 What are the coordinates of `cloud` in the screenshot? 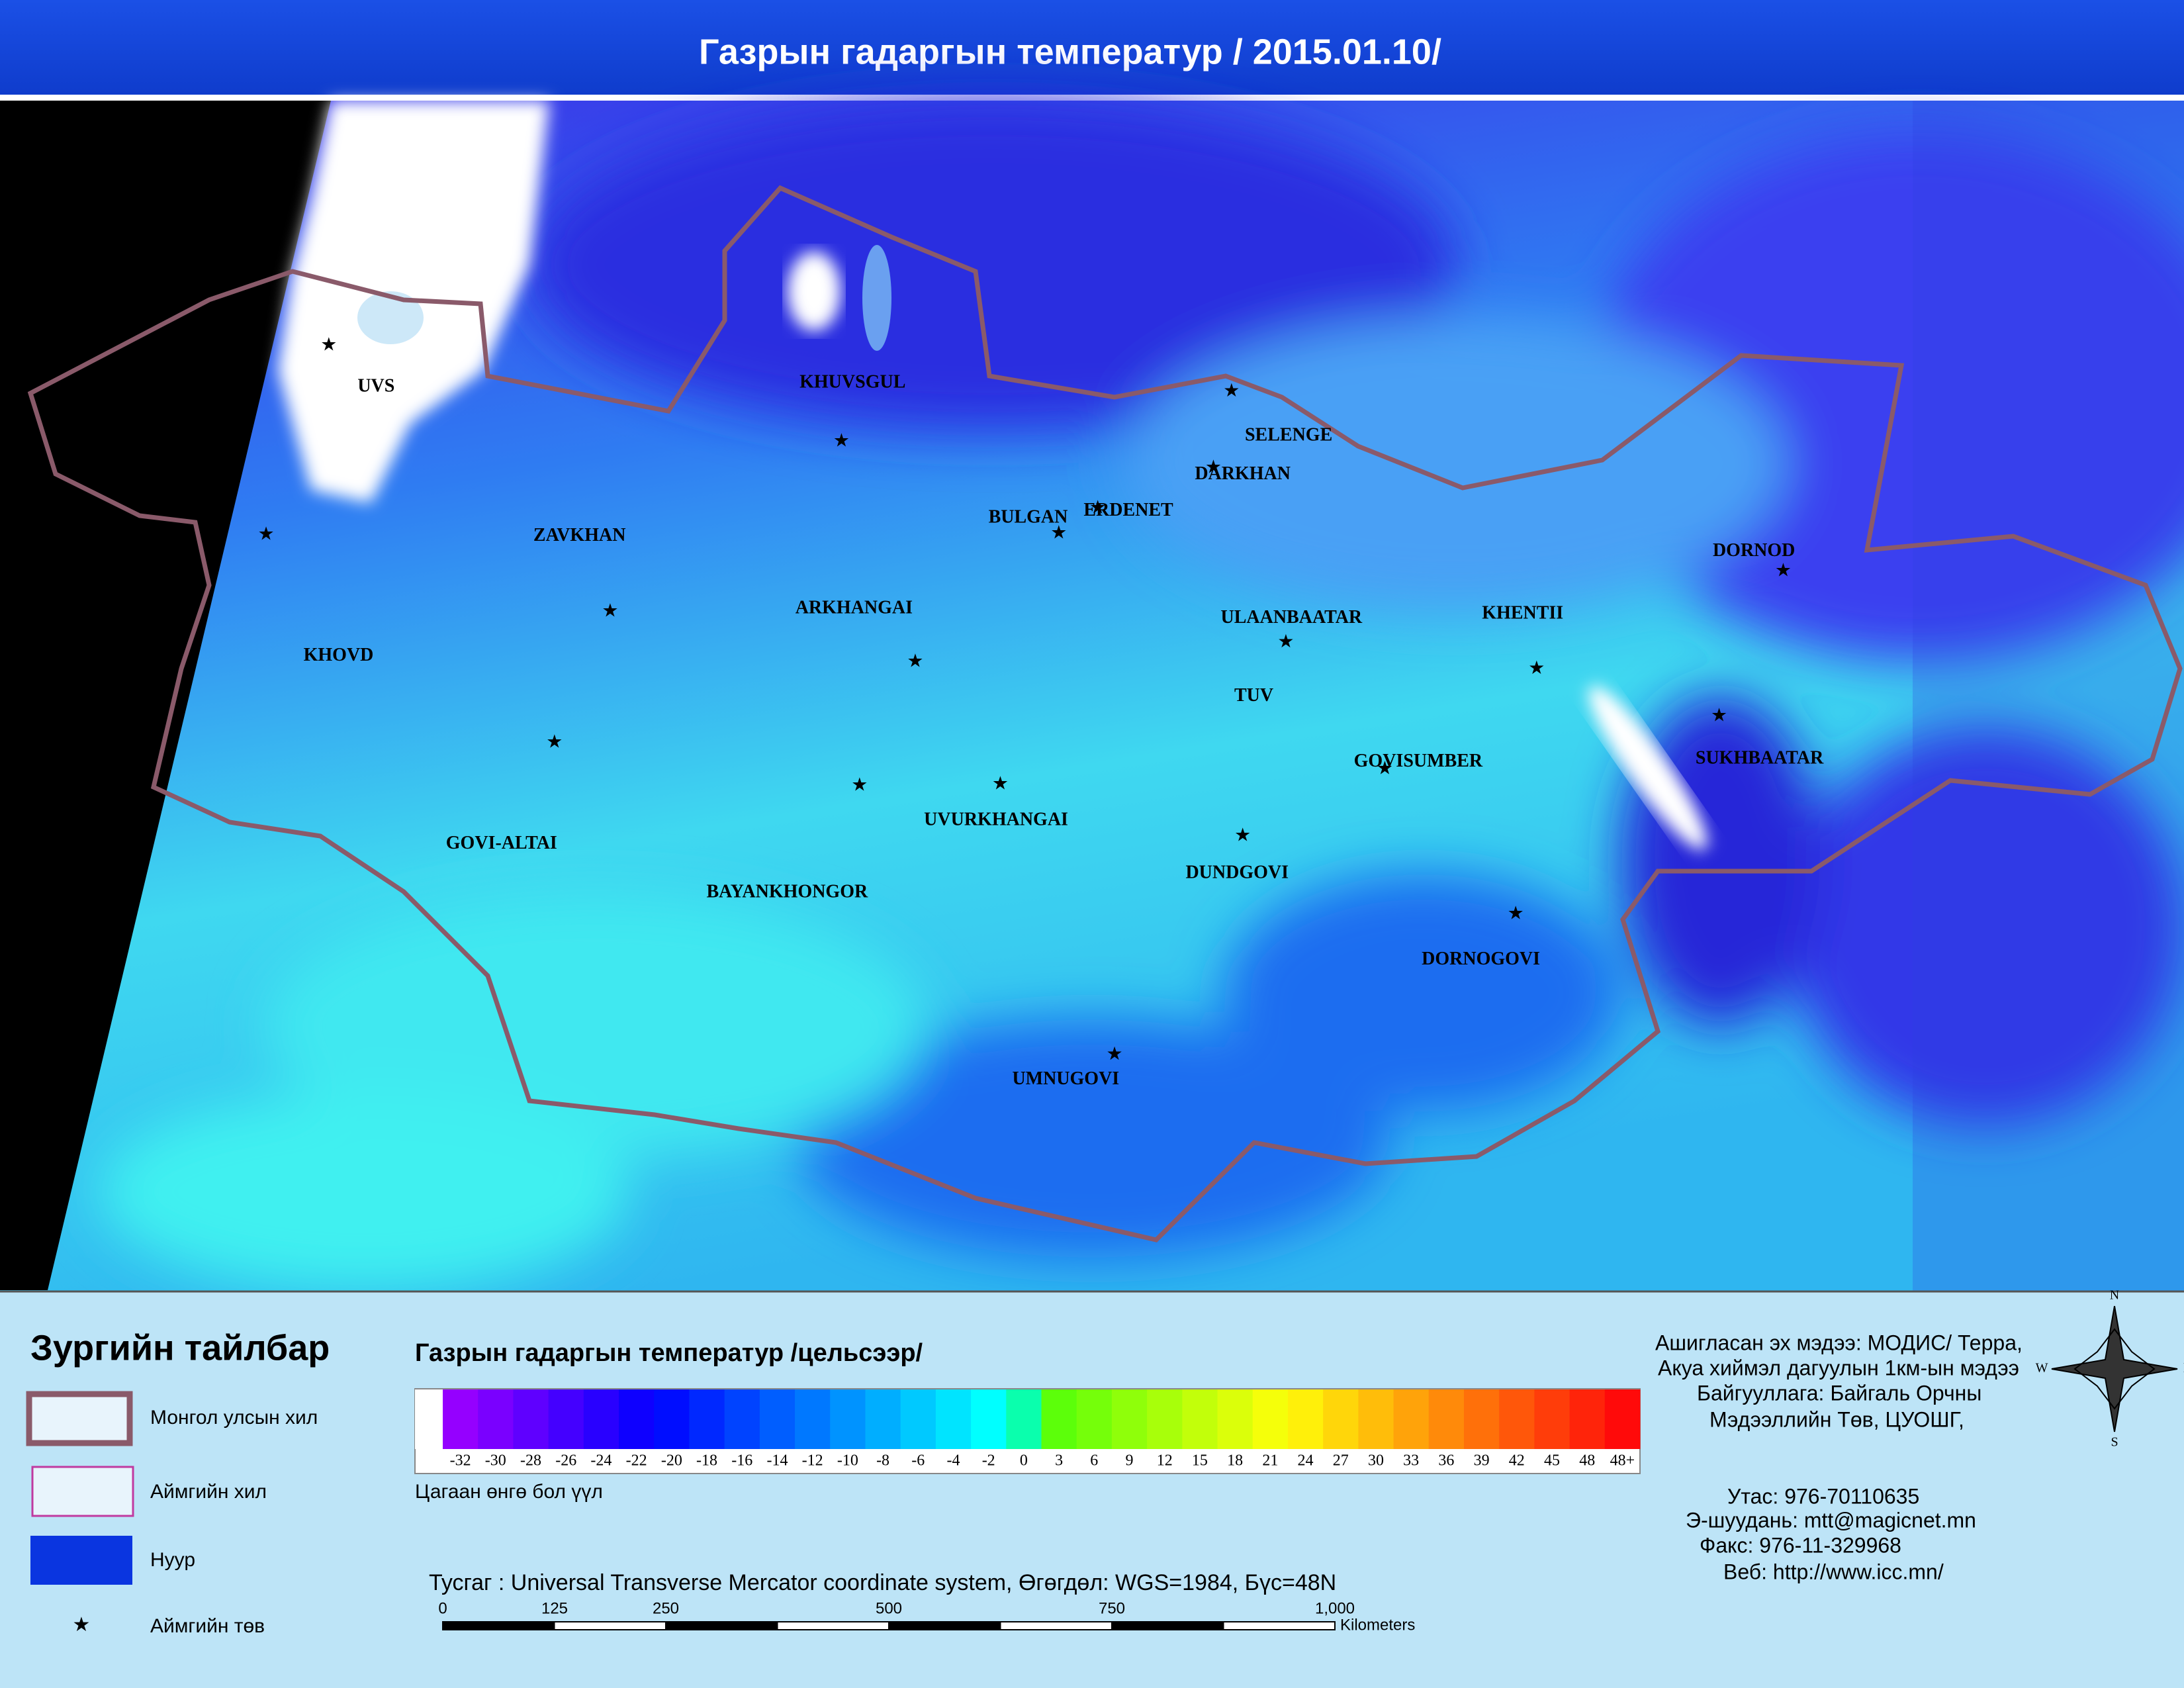 It's located at (815, 291).